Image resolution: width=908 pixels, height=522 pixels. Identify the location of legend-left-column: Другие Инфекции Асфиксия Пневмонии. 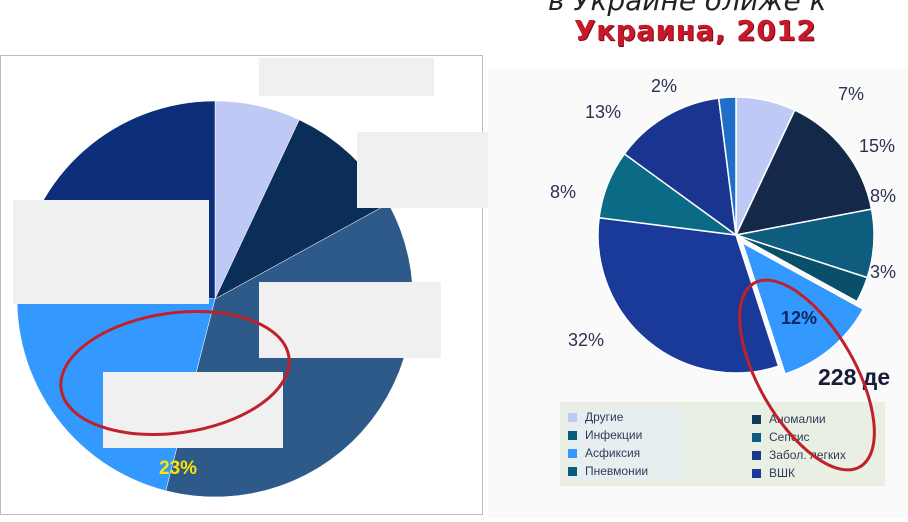
(625, 444).